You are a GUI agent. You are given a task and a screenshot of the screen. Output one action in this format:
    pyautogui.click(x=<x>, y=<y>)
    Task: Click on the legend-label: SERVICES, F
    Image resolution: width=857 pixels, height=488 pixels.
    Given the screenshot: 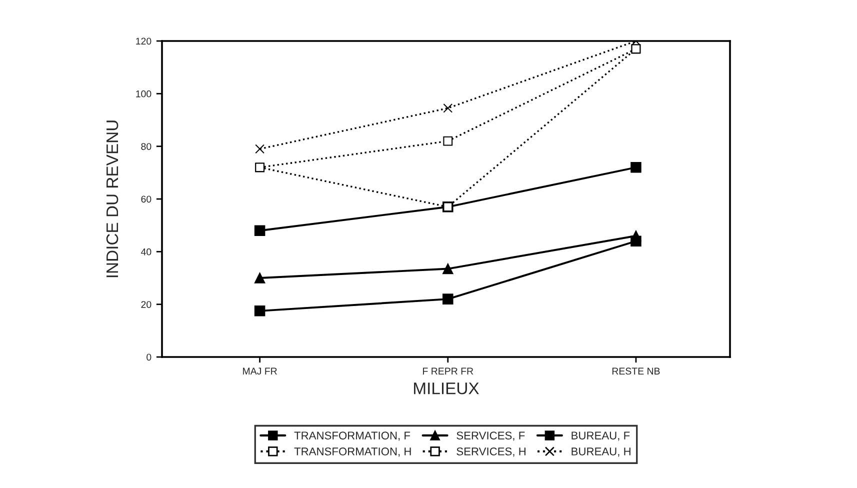 What is the action you would take?
    pyautogui.click(x=490, y=436)
    